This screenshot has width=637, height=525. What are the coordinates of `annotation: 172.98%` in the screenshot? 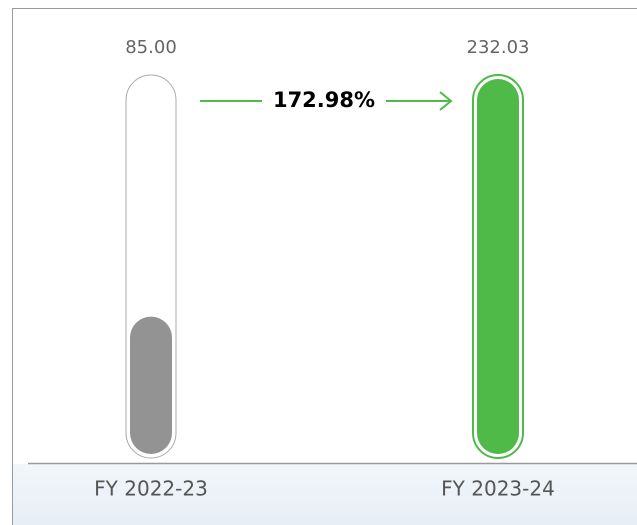 It's located at (324, 100).